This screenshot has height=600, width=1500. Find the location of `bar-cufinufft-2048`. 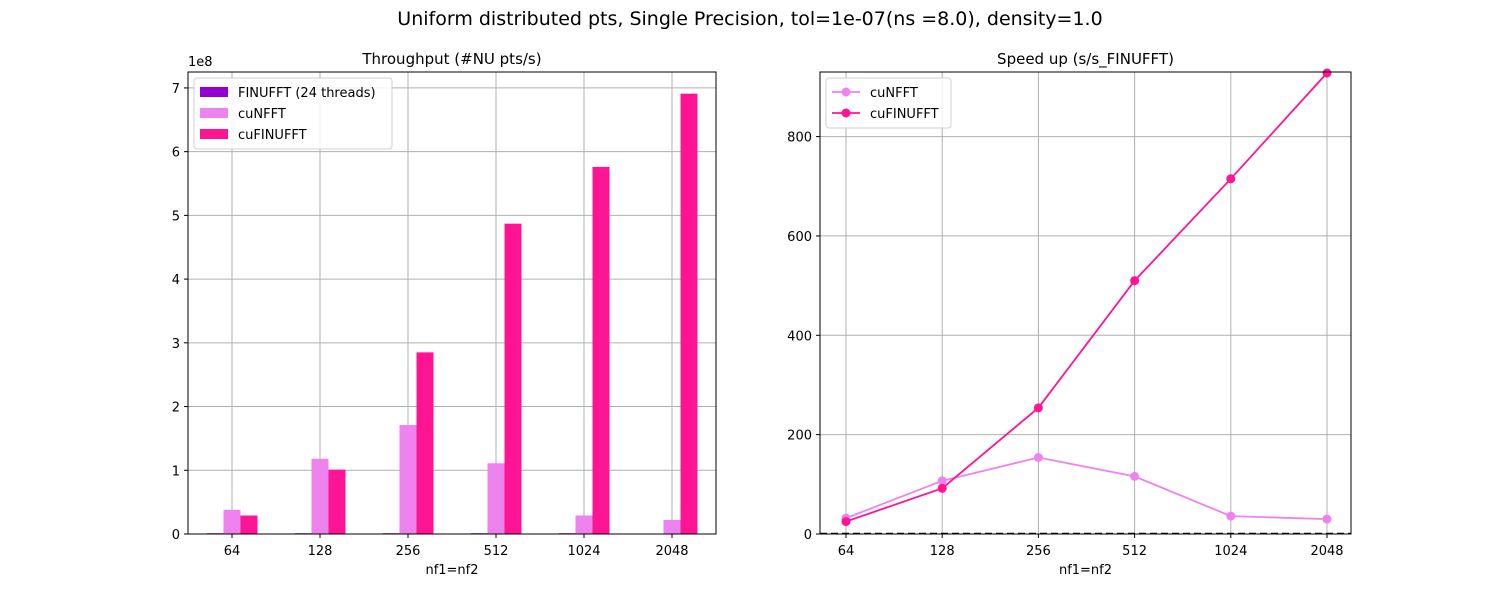

bar-cufinufft-2048 is located at coordinates (689, 314).